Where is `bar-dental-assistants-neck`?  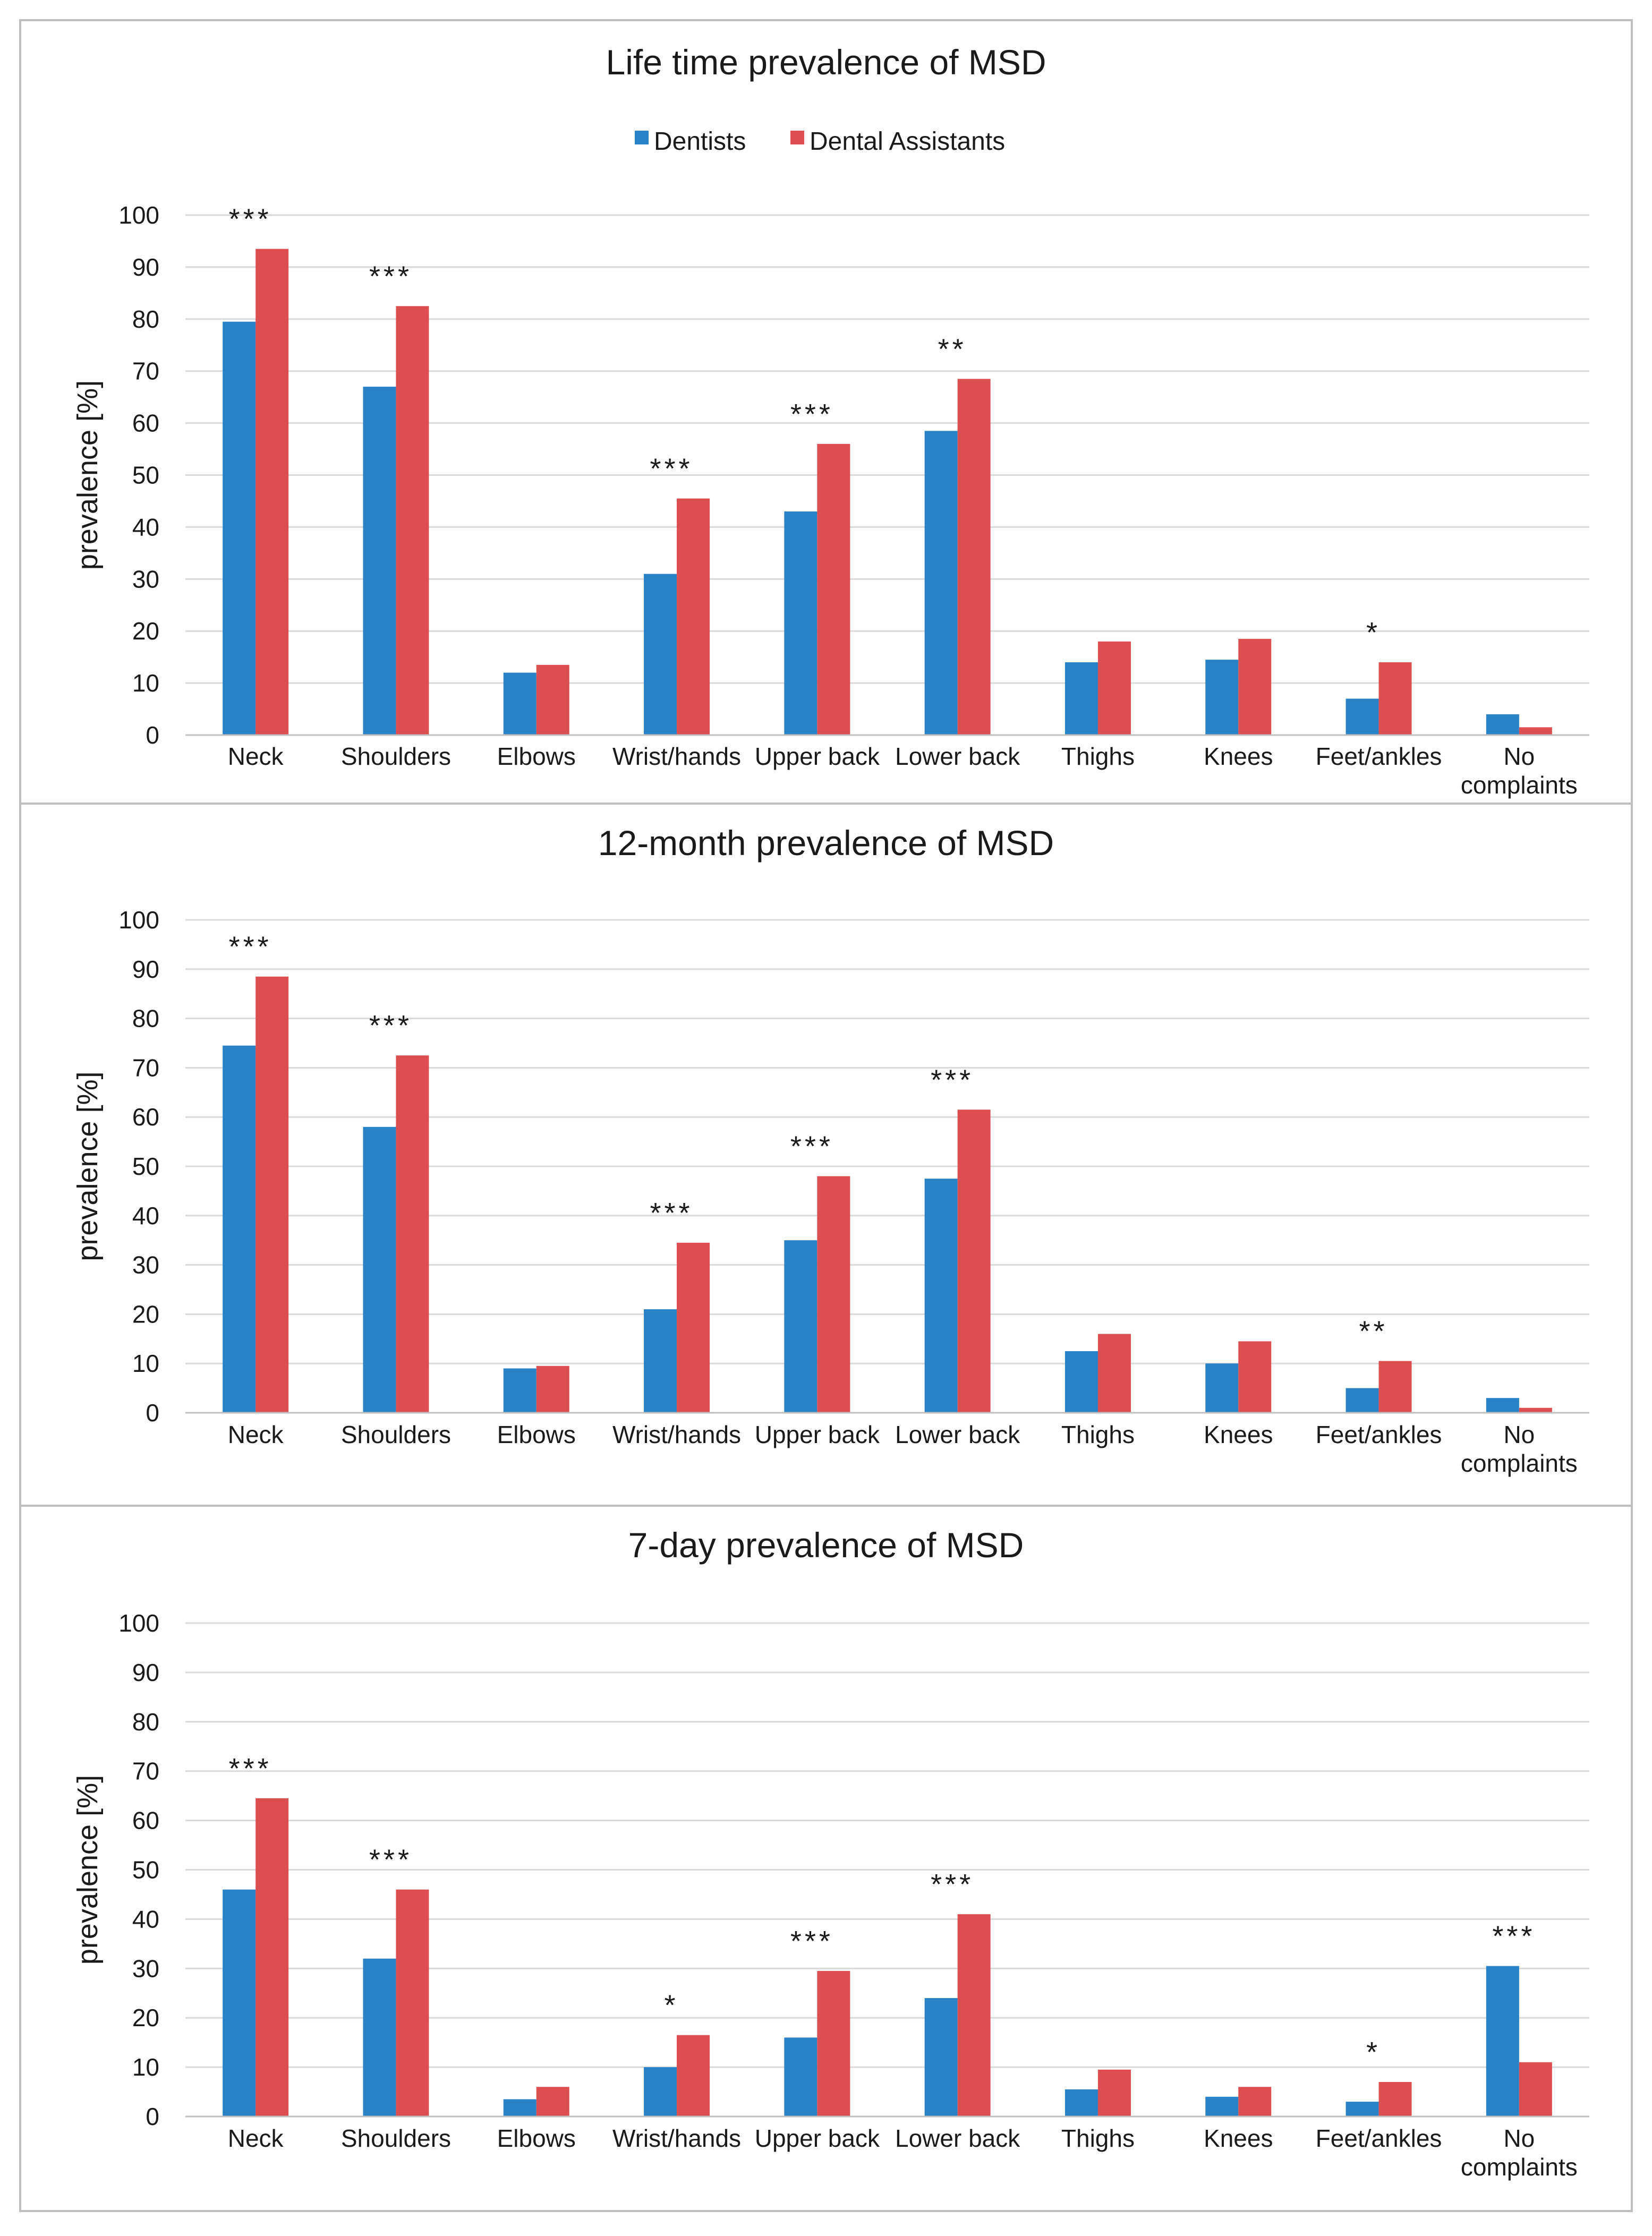 bar-dental-assistants-neck is located at coordinates (272, 1194).